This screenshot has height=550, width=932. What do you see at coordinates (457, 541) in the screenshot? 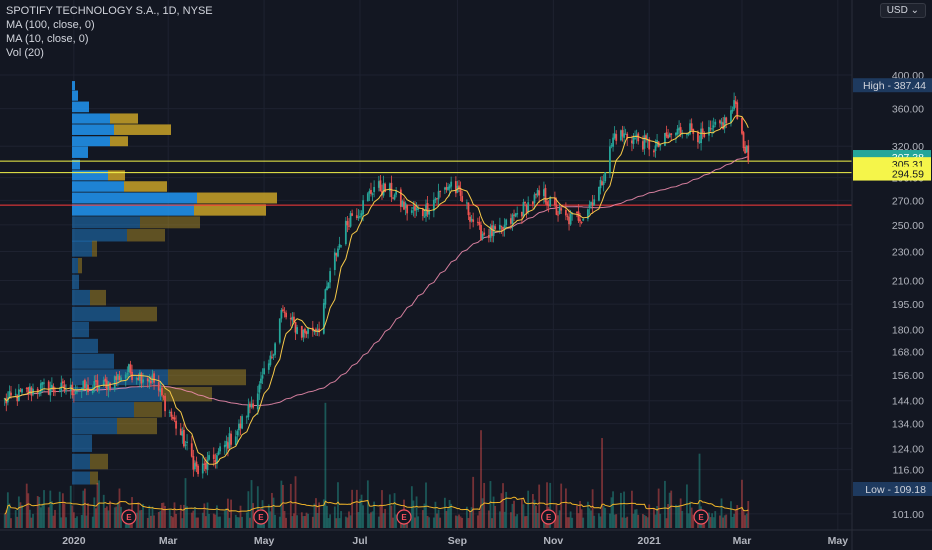
I see `x-tick-label: Sep` at bounding box center [457, 541].